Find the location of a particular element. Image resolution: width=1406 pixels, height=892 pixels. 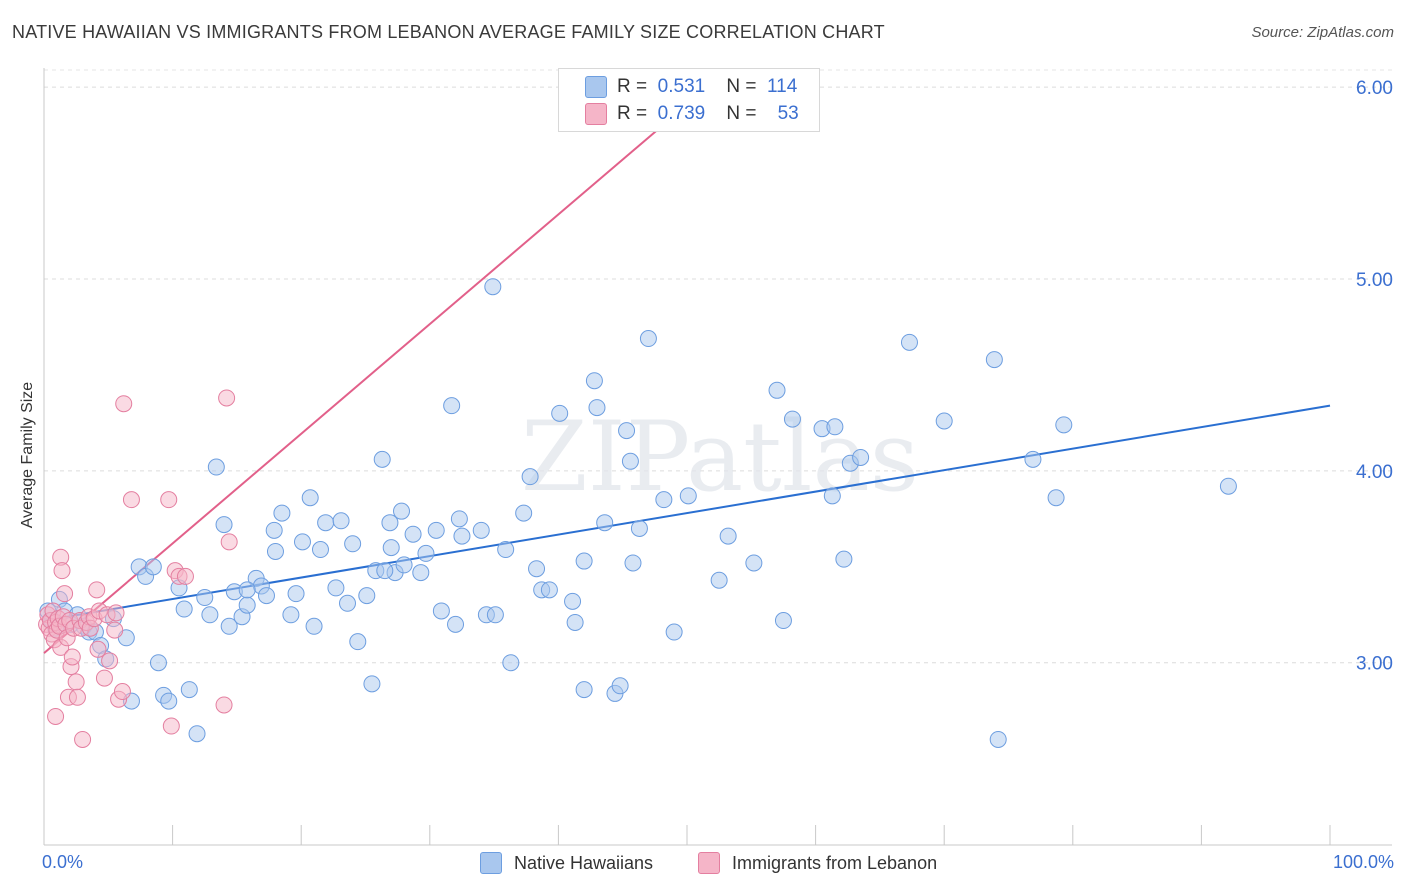

r-label: R = is located at coordinates (632, 86).